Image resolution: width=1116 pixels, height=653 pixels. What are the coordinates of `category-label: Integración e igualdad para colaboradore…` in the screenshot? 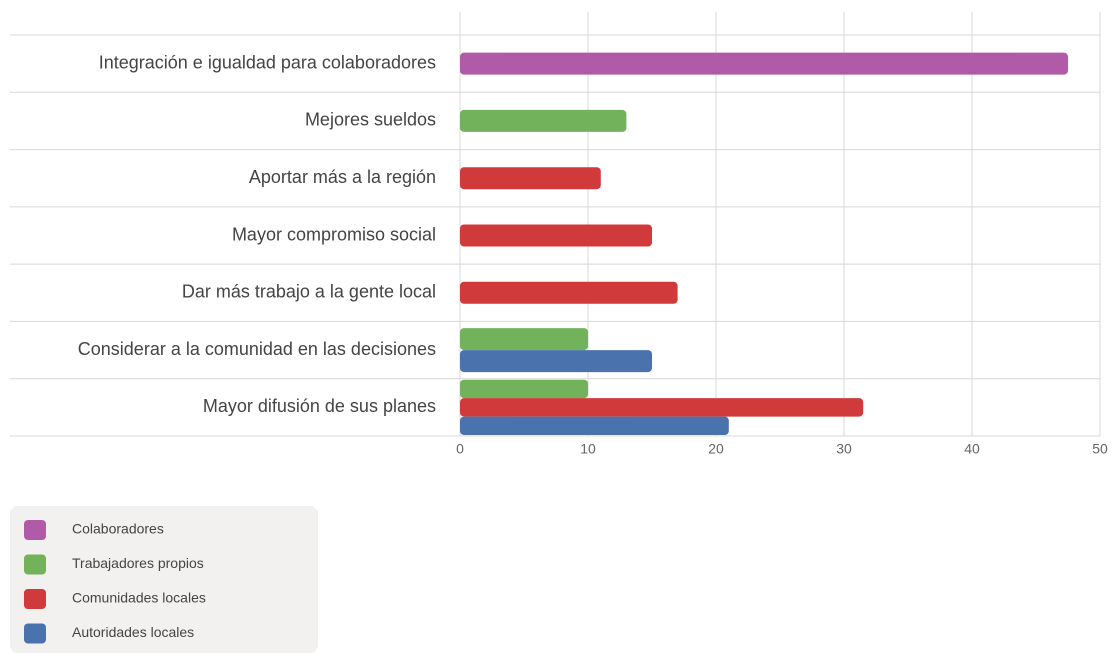 It's located at (267, 62).